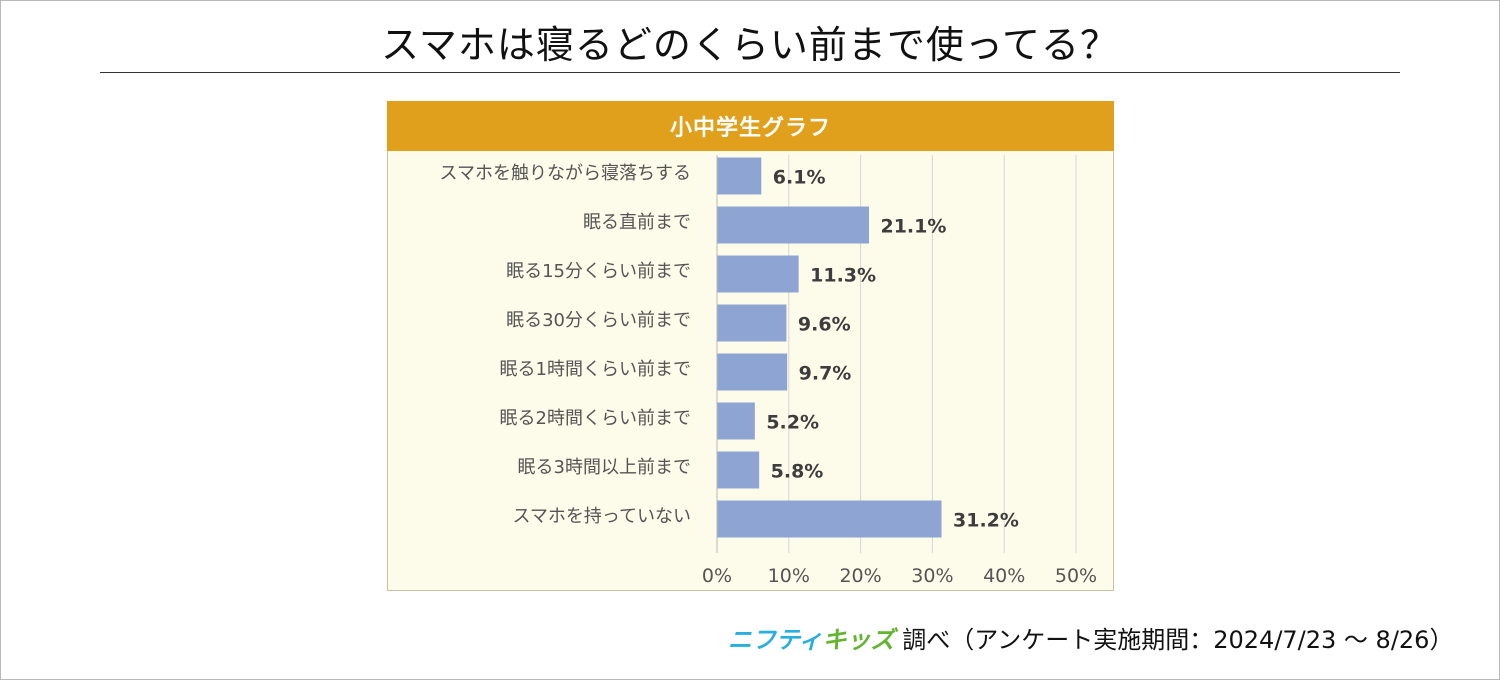 This screenshot has width=1500, height=680. Describe the element at coordinates (598, 320) in the screenshot. I see `category-label: 眠る30分くらい前まで` at that location.